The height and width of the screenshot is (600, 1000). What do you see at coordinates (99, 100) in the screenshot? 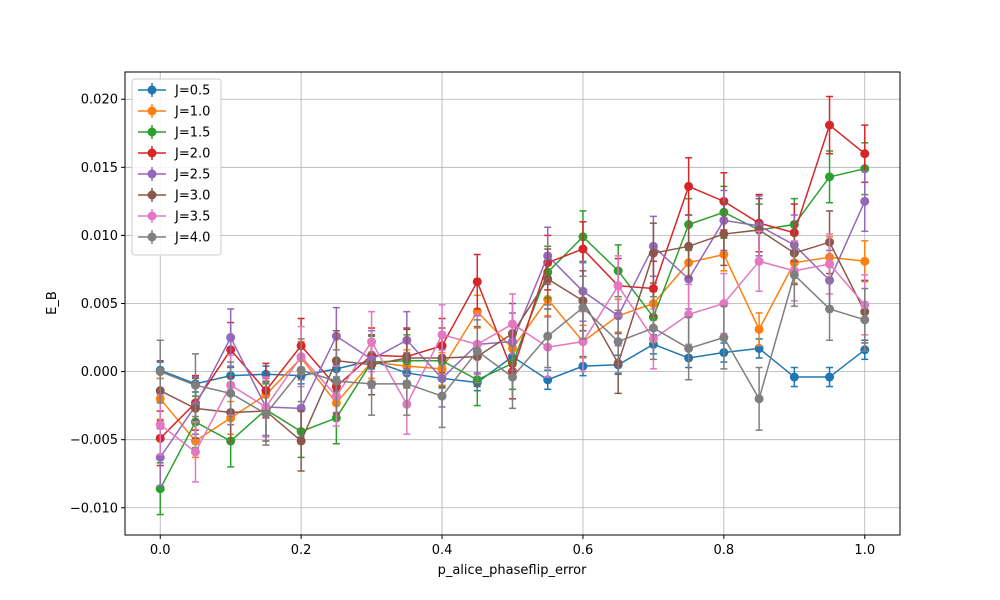
I see `y-tick-label: 0.020` at bounding box center [99, 100].